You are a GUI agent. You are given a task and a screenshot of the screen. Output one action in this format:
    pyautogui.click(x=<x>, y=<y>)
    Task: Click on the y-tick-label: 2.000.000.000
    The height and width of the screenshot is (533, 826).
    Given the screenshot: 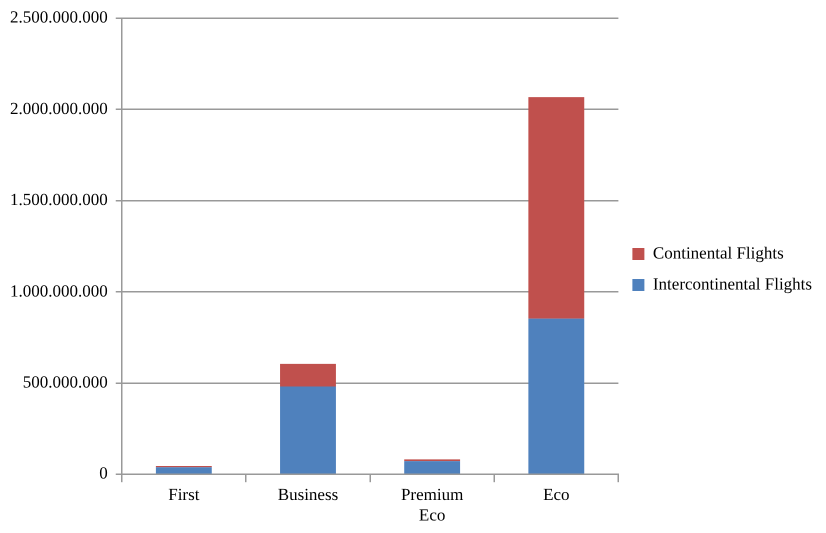 What is the action you would take?
    pyautogui.click(x=59, y=108)
    